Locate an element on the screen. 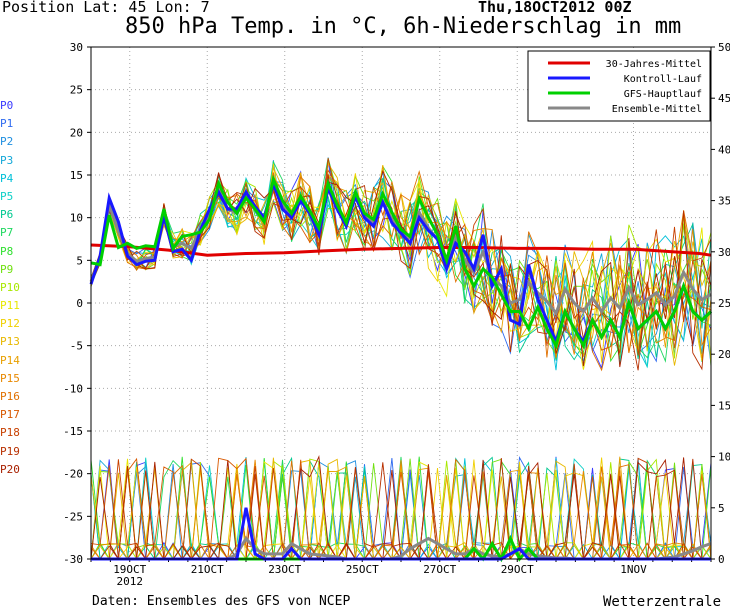  x-tick-label: 1NOV is located at coordinates (633, 569).